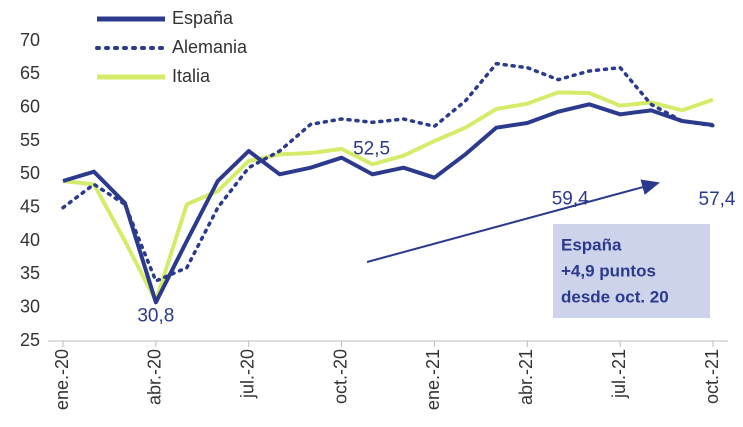 Image resolution: width=743 pixels, height=427 pixels. What do you see at coordinates (591, 244) in the screenshot?
I see `annotation-text: España` at bounding box center [591, 244].